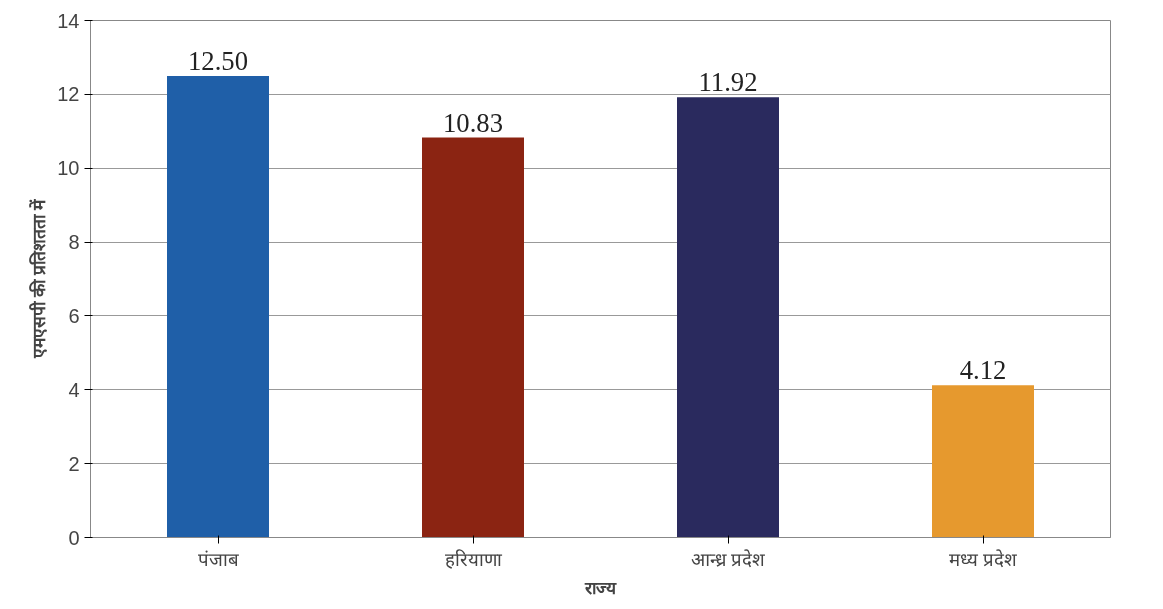  I want to click on x-tick-label: मध्य प्रदेश, so click(983, 559).